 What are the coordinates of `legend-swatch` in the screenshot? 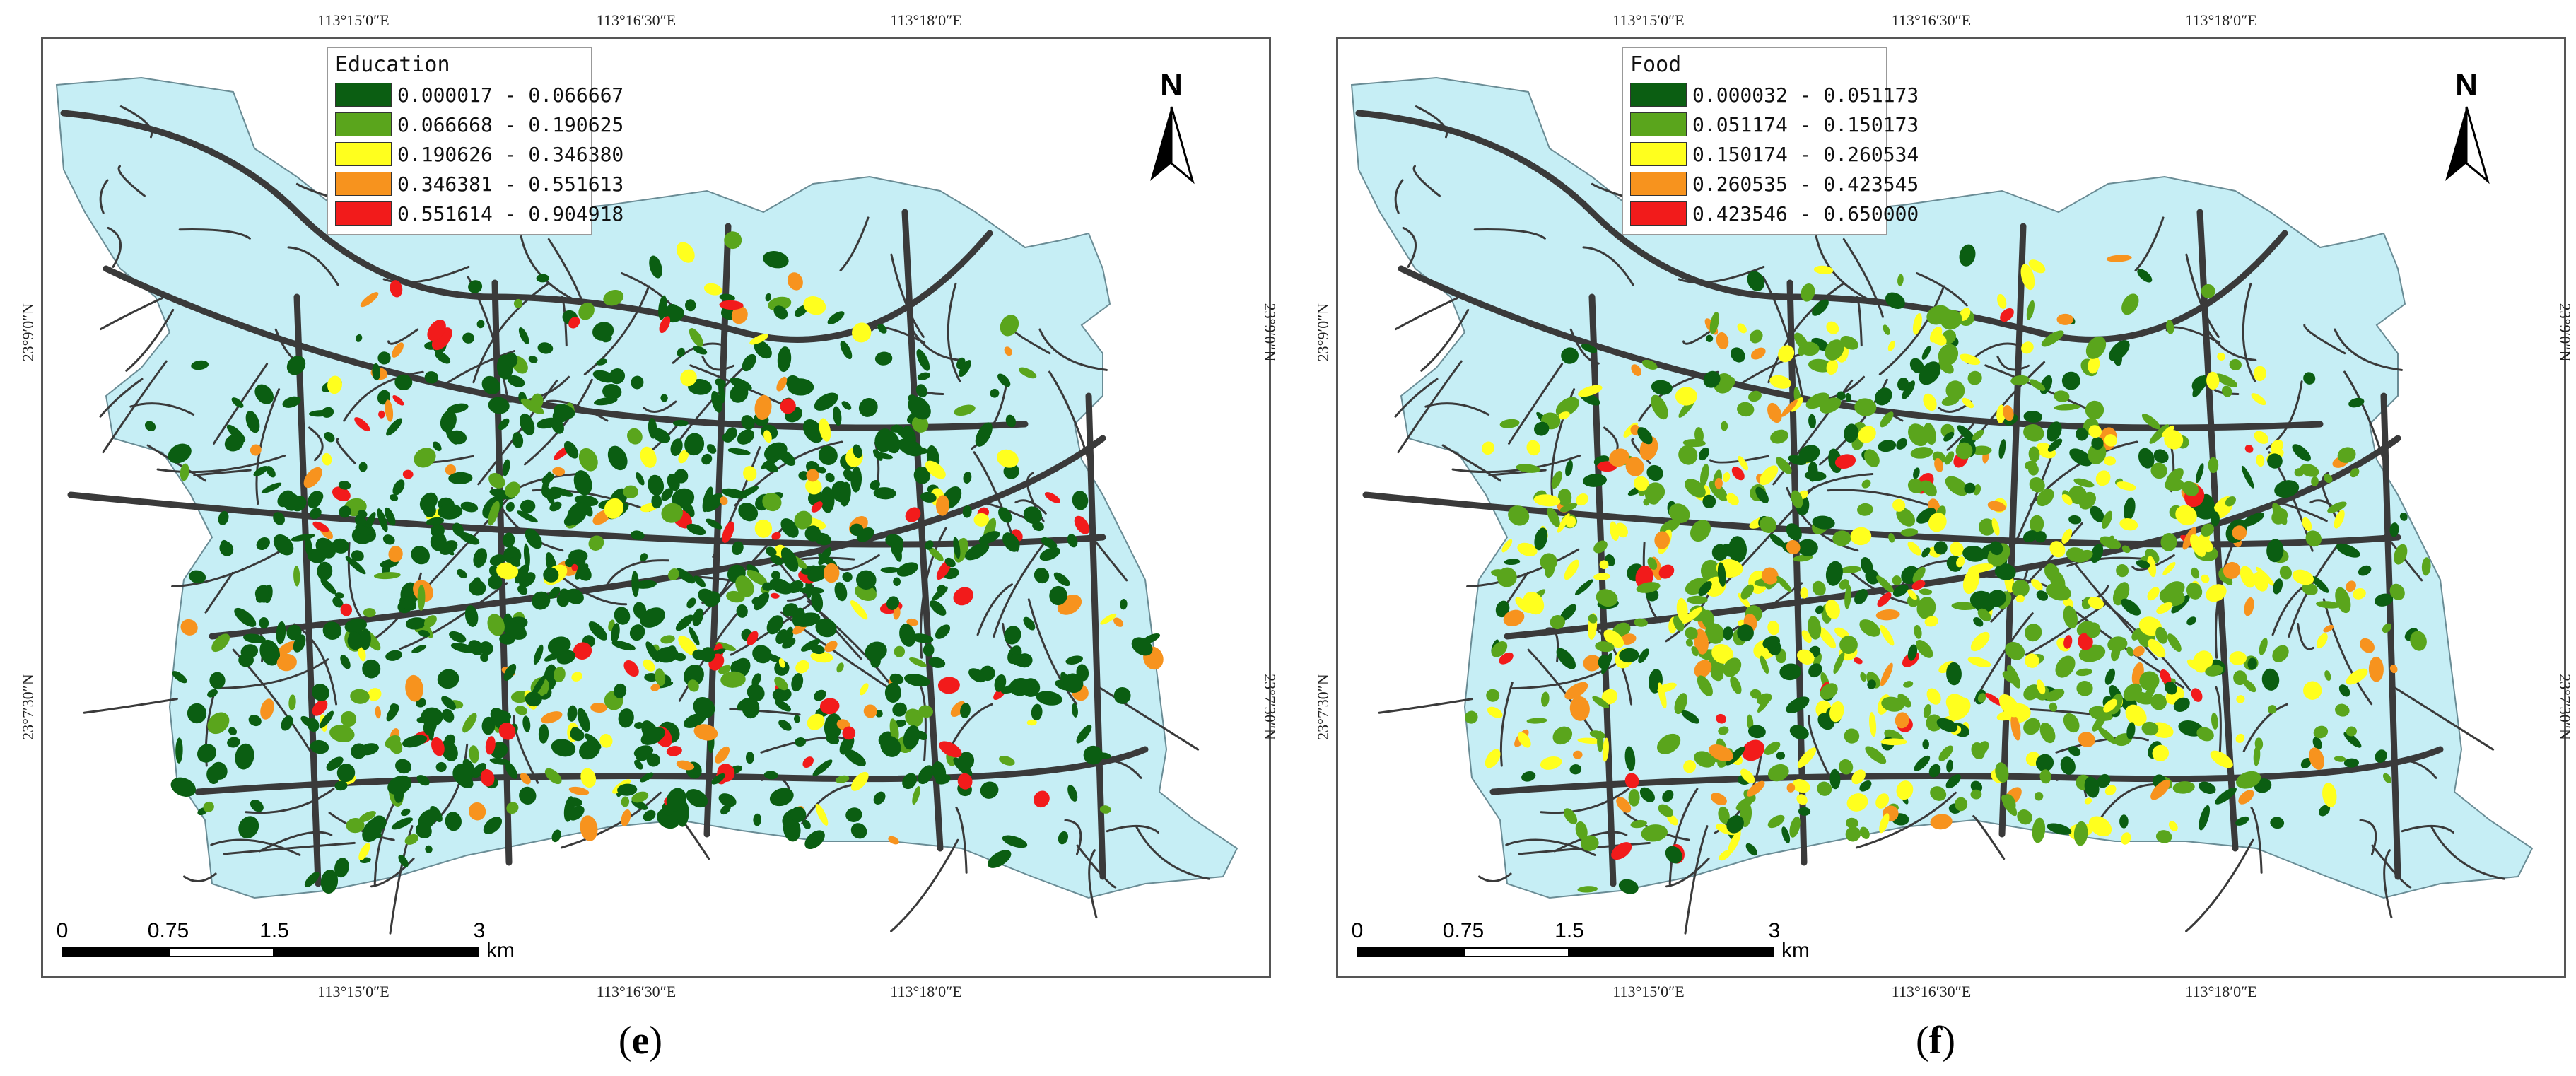 It's located at (364, 213).